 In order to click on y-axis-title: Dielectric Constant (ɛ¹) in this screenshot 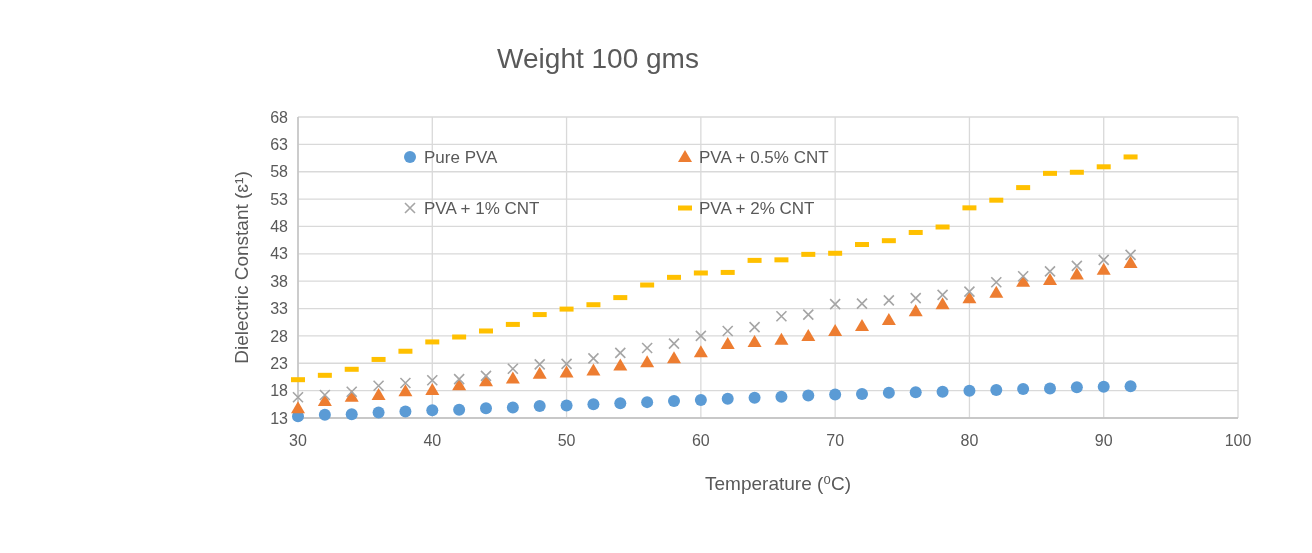, I will do `click(241, 267)`.